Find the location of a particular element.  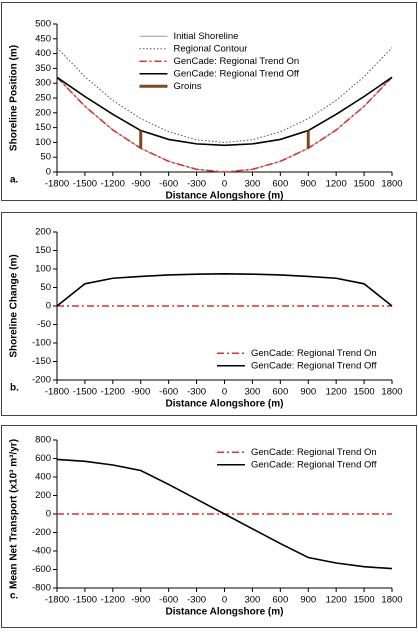

y-tick-label: 350 is located at coordinates (43, 68).